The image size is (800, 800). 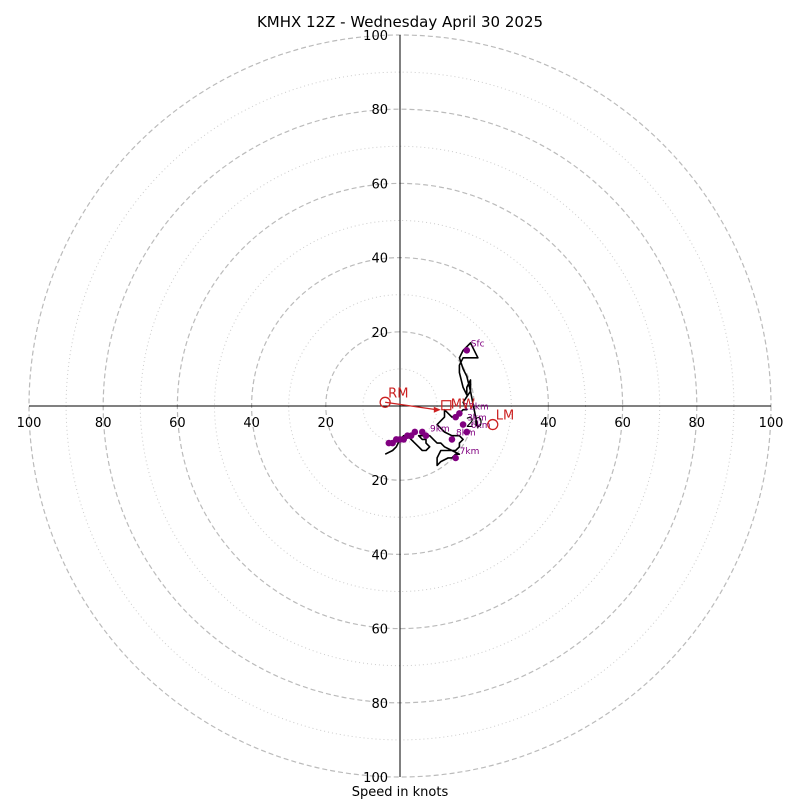 What do you see at coordinates (481, 426) in the screenshot?
I see `height-label: 6km` at bounding box center [481, 426].